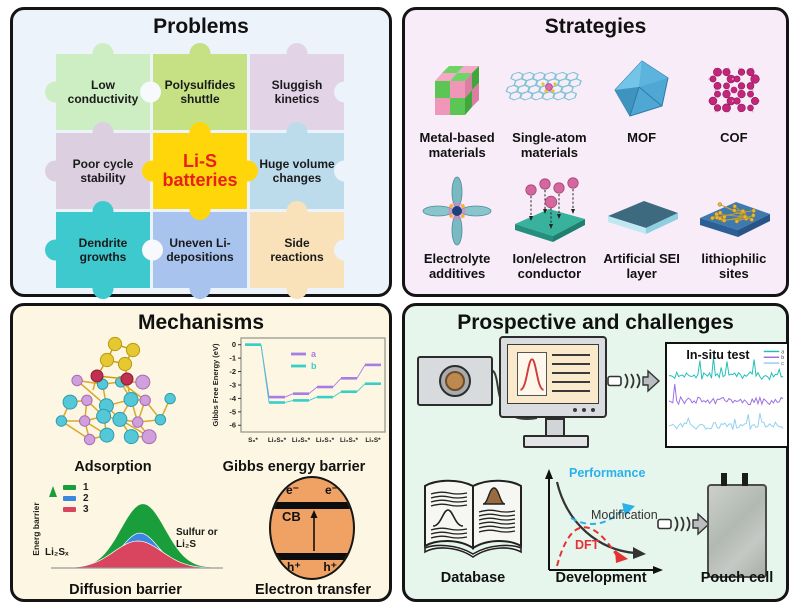 This screenshot has height=610, width=799. Describe the element at coordinates (312, 556) in the screenshot. I see `valence-band-bar` at that location.